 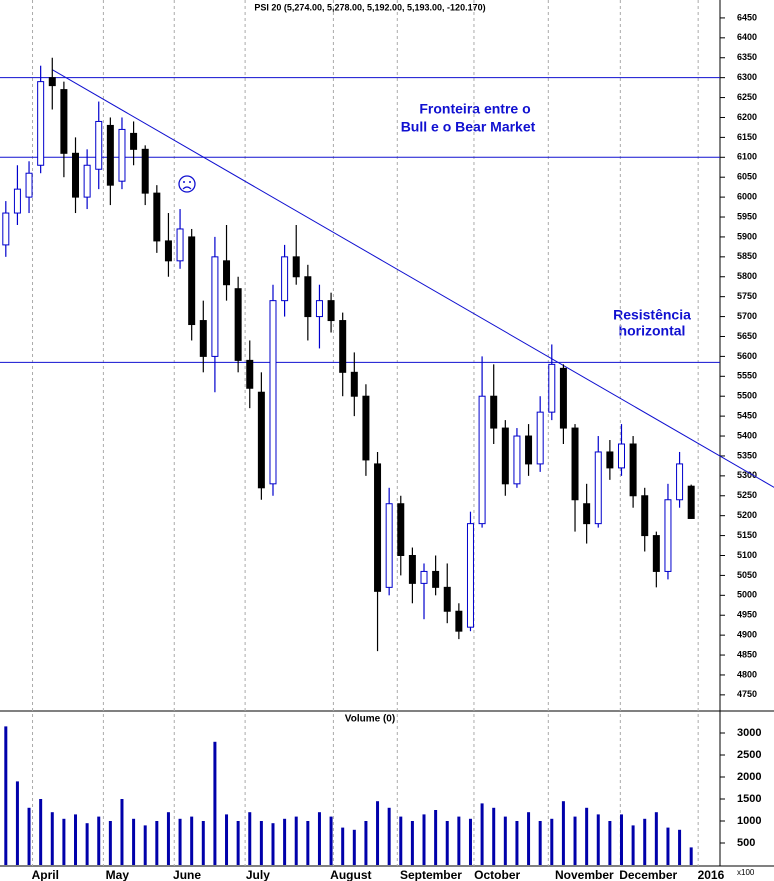 What do you see at coordinates (468, 127) in the screenshot?
I see `annotation: Bull e o Bear Market` at bounding box center [468, 127].